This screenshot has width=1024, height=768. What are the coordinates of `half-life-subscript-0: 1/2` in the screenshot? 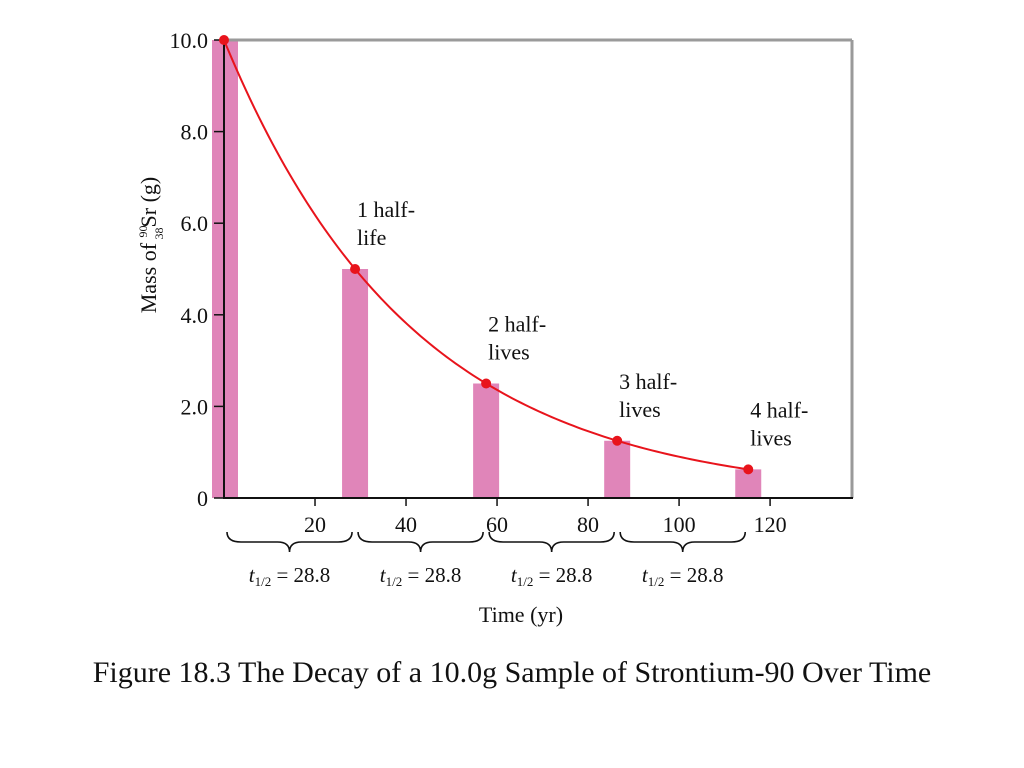 It's located at (263, 581).